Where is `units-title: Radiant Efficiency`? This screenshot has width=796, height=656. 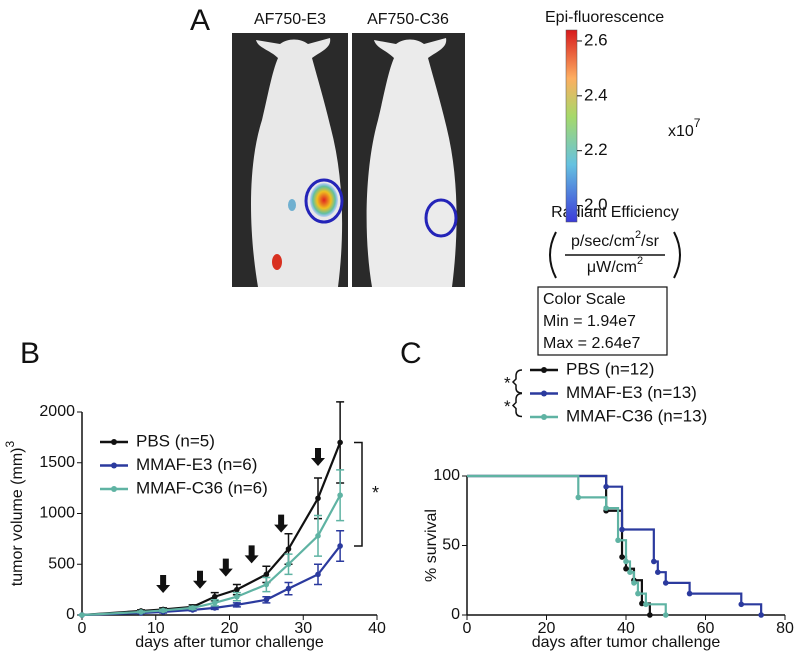 units-title: Radiant Efficiency is located at coordinates (615, 212).